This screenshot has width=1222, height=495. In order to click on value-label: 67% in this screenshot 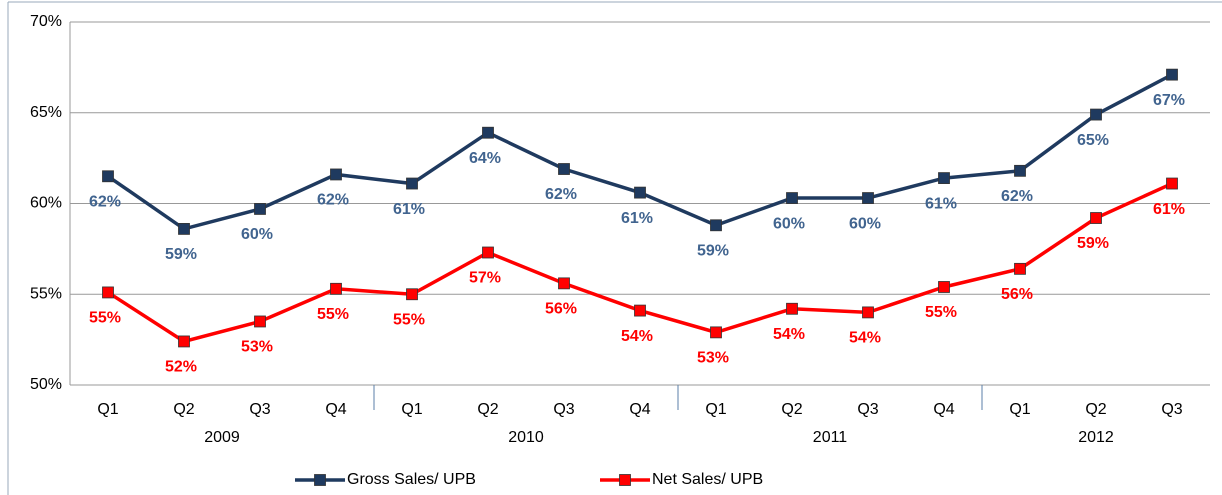, I will do `click(1169, 100)`.